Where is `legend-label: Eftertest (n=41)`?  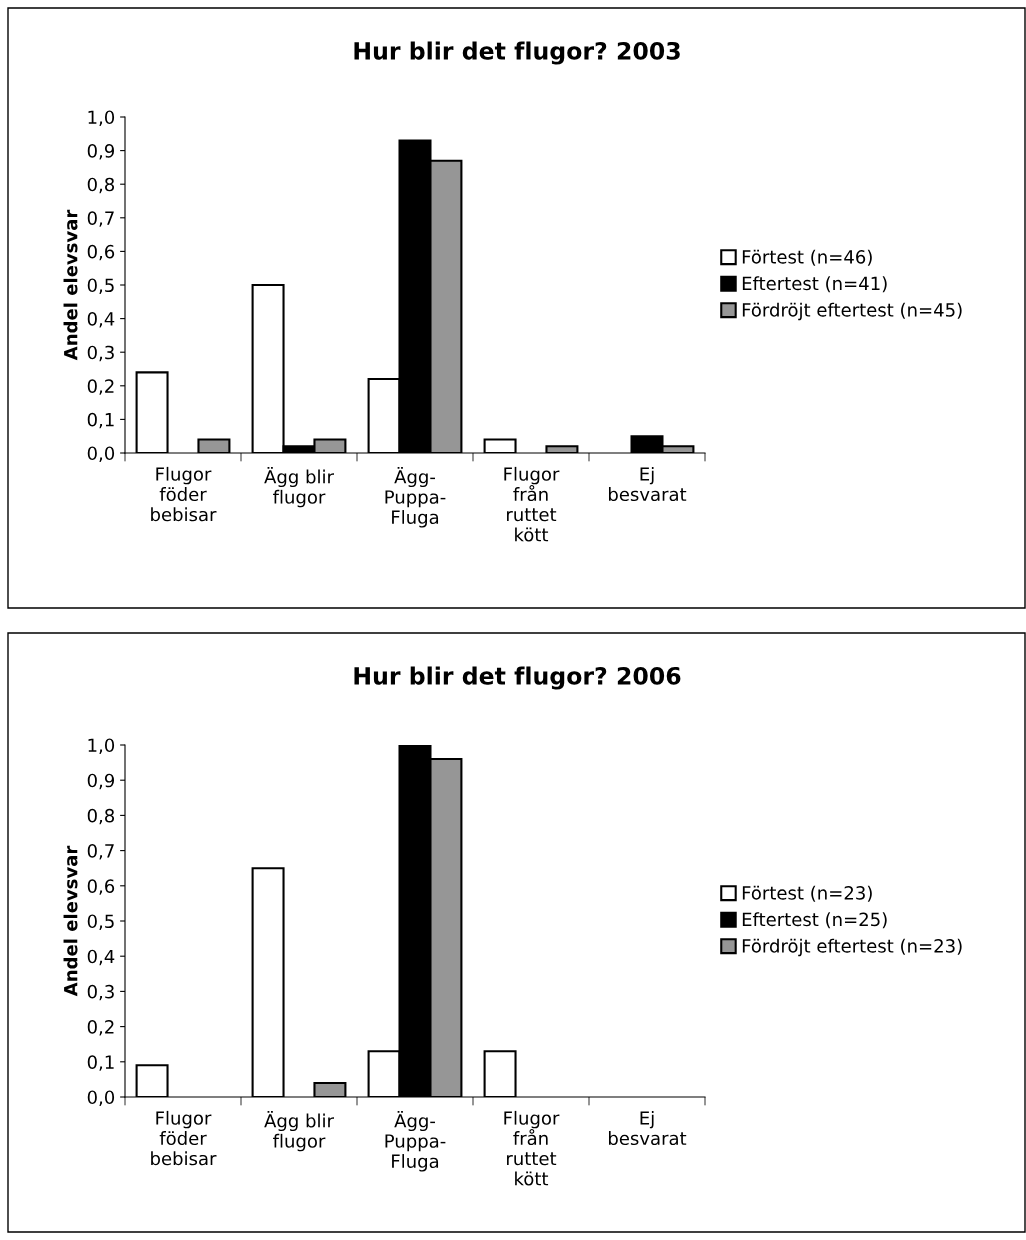
legend-label: Eftertest (n=41) is located at coordinates (814, 284).